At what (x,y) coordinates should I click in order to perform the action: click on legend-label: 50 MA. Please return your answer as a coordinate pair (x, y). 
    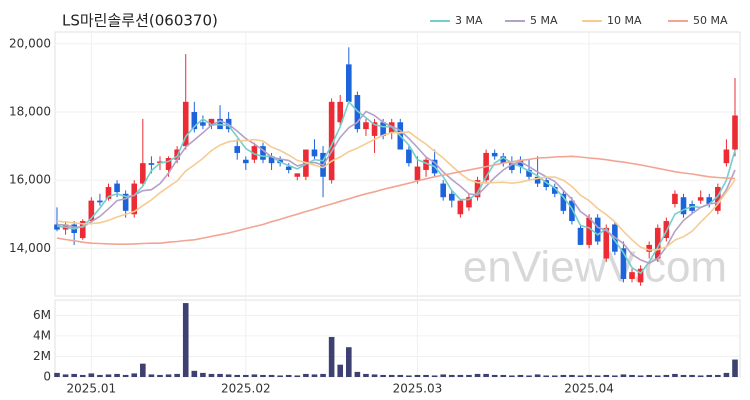
    Looking at the image, I should click on (710, 20).